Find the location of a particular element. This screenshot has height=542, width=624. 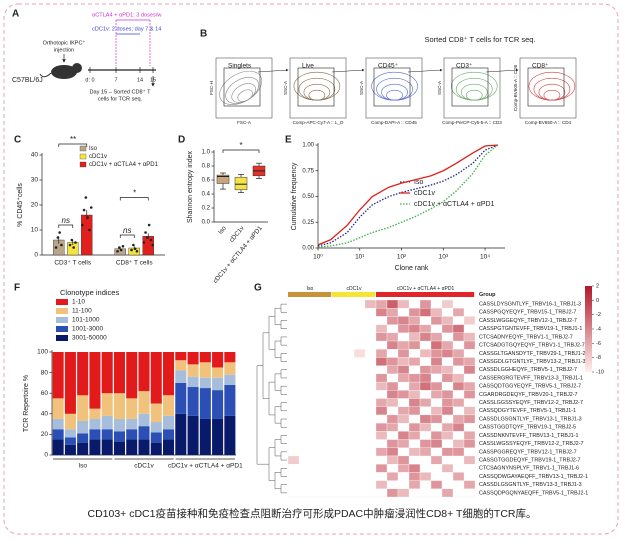

significance-label: * is located at coordinates (240, 145).